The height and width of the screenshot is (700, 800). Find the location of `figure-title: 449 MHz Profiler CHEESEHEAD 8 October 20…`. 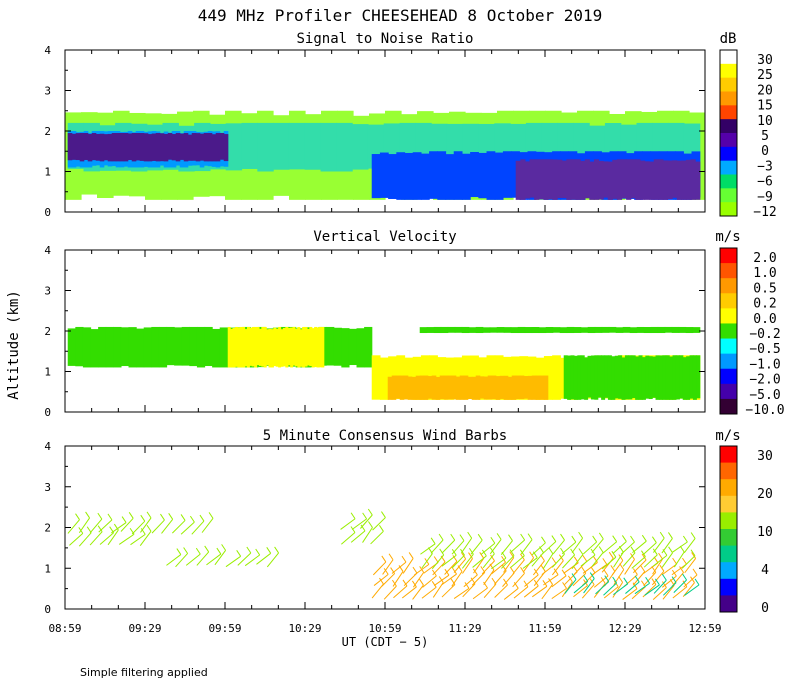

figure-title: 449 MHz Profiler CHEESEHEAD 8 October 20… is located at coordinates (400, 15).